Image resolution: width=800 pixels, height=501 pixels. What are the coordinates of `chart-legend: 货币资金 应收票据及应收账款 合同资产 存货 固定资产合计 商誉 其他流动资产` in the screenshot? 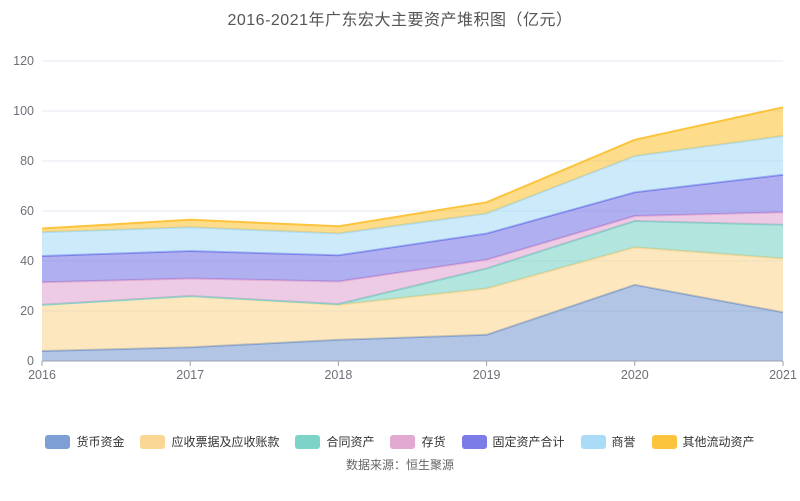 It's located at (400, 441).